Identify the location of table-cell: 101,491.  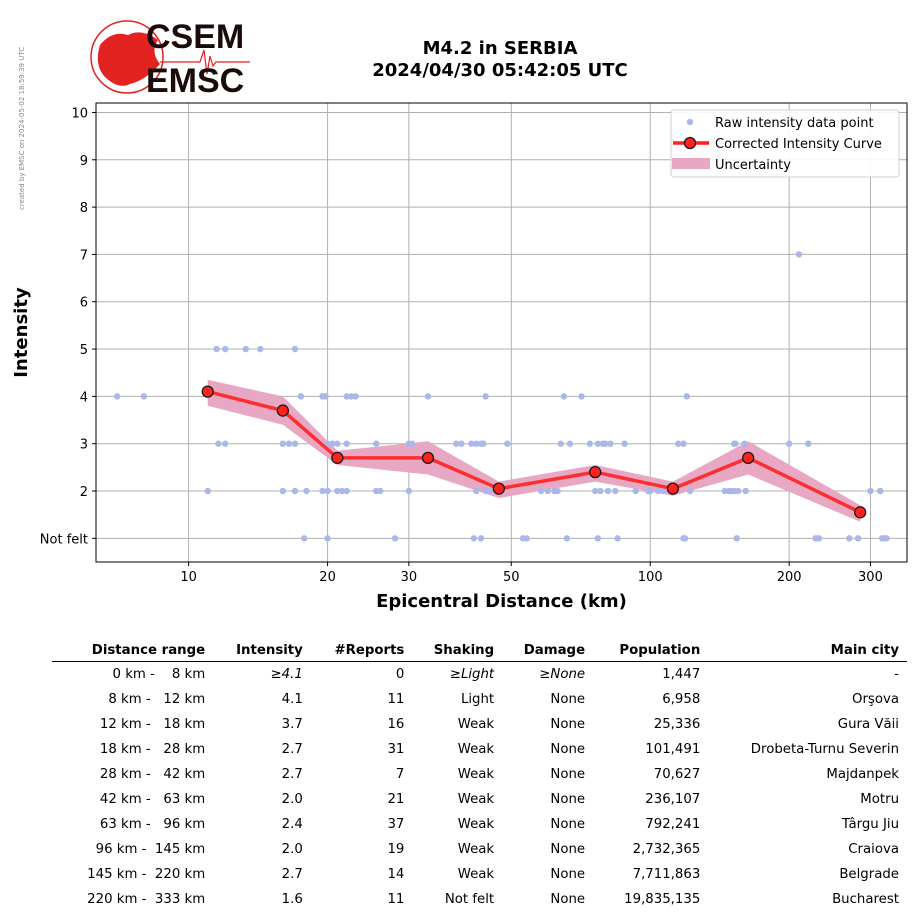
(673, 749).